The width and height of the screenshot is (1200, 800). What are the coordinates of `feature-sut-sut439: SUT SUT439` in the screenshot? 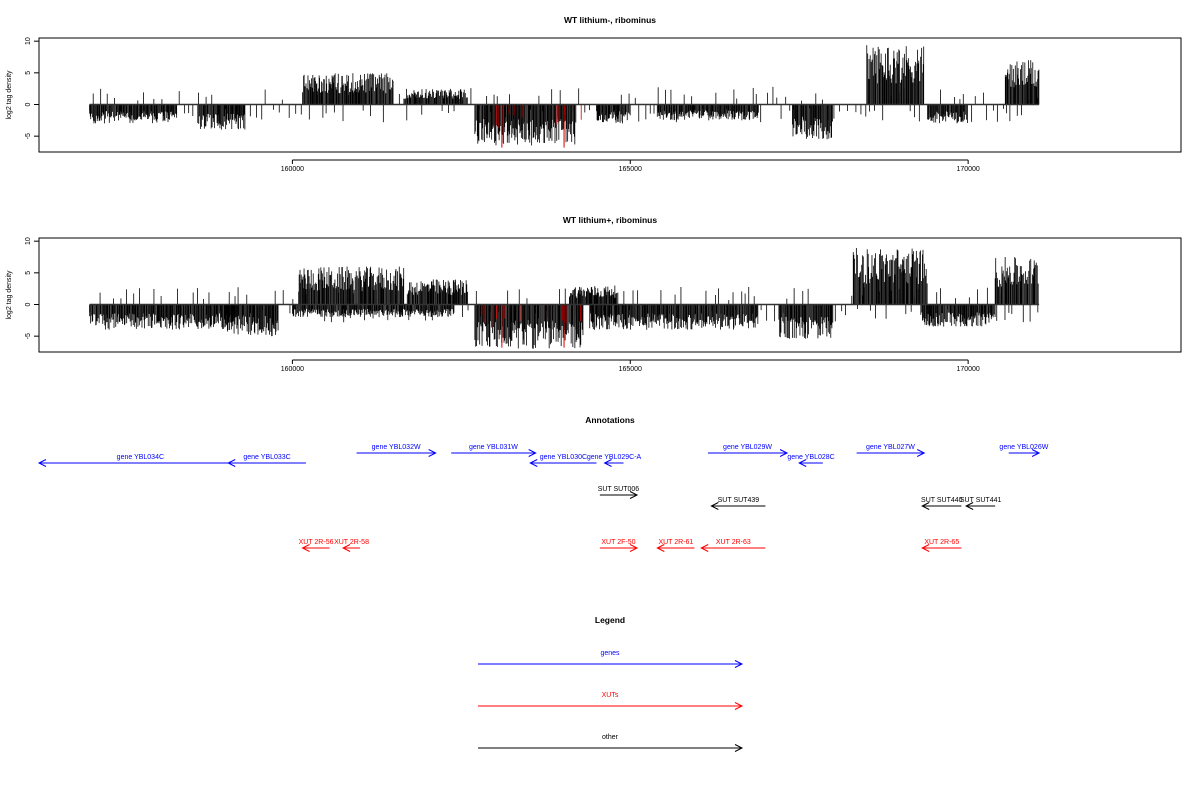 It's located at (738, 503).